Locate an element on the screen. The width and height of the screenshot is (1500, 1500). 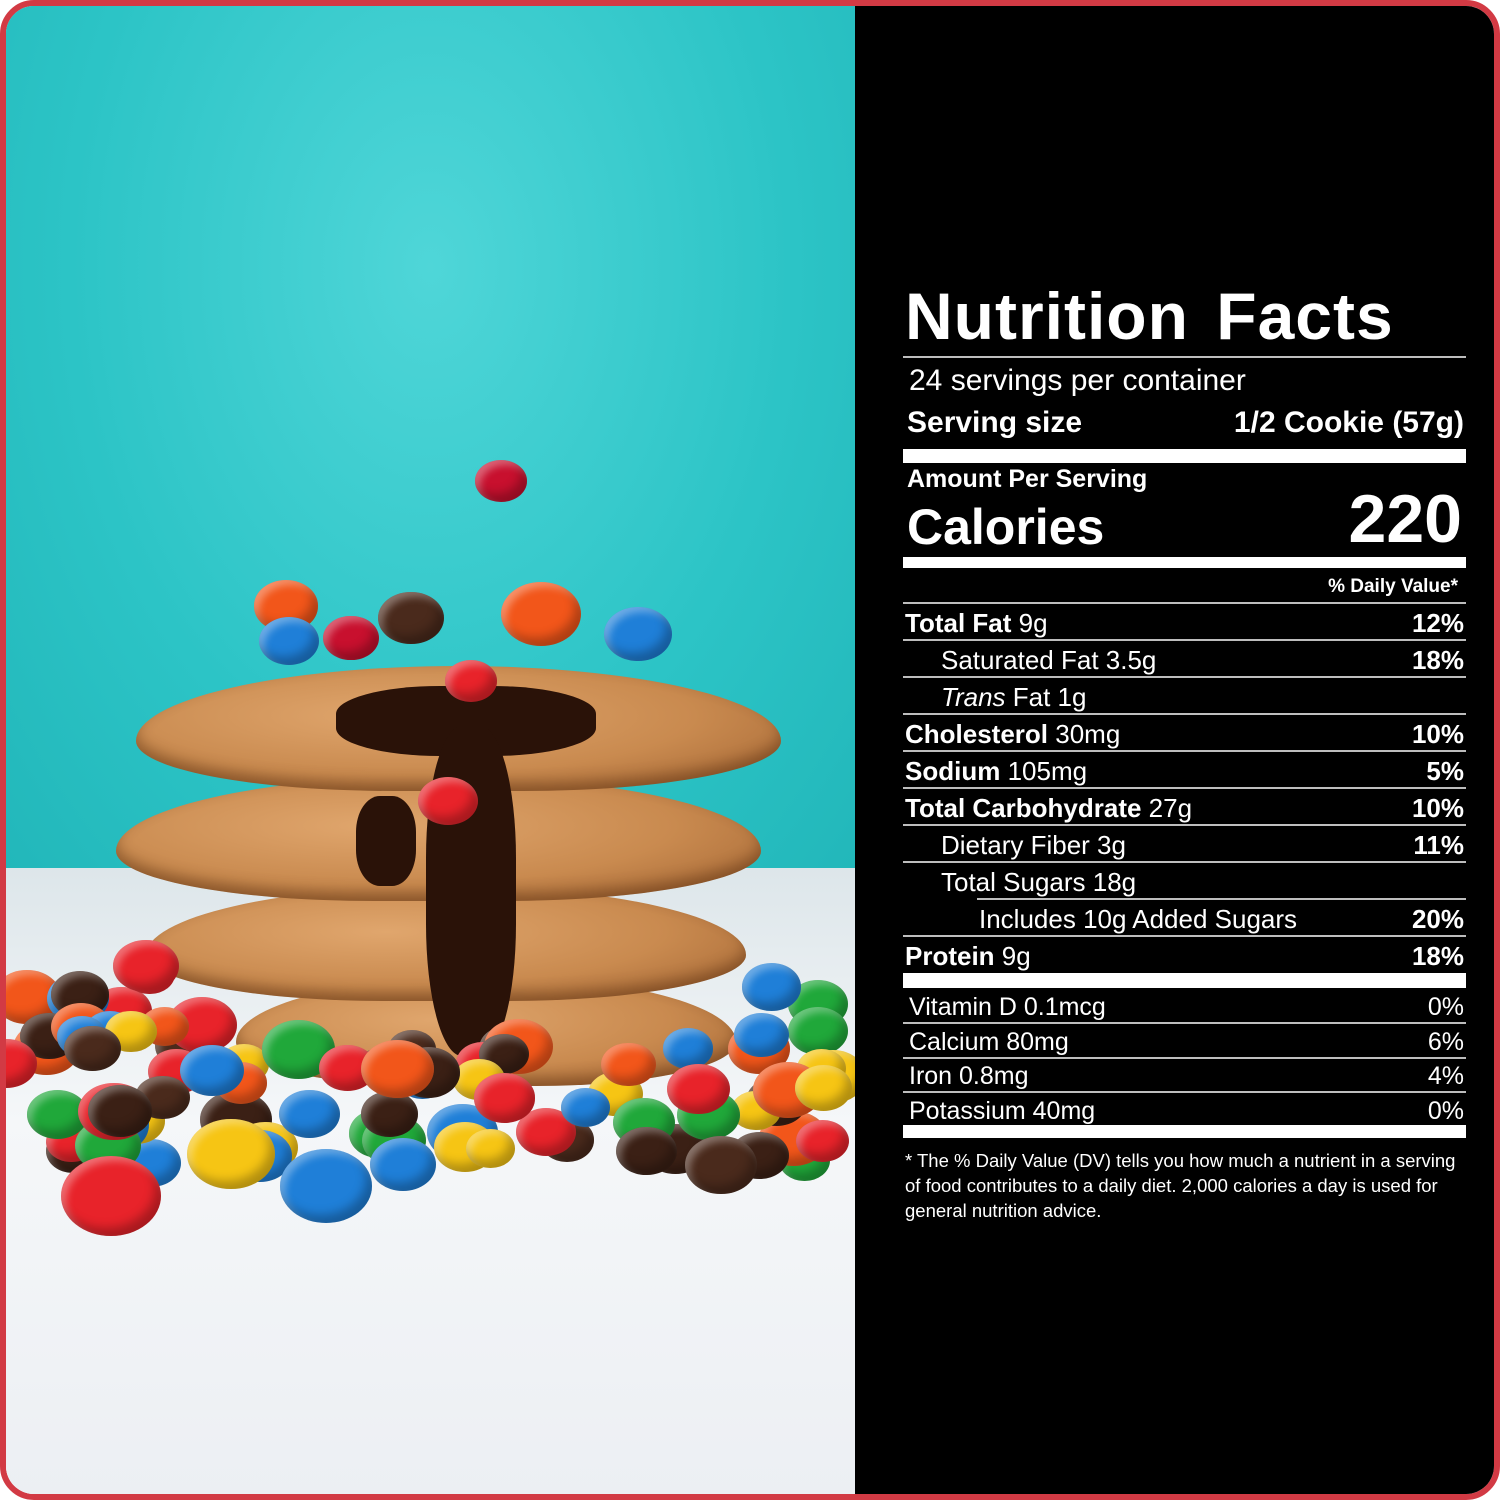
vitamin-name: Vitamin D 0.1mcg is located at coordinates (1007, 1007).